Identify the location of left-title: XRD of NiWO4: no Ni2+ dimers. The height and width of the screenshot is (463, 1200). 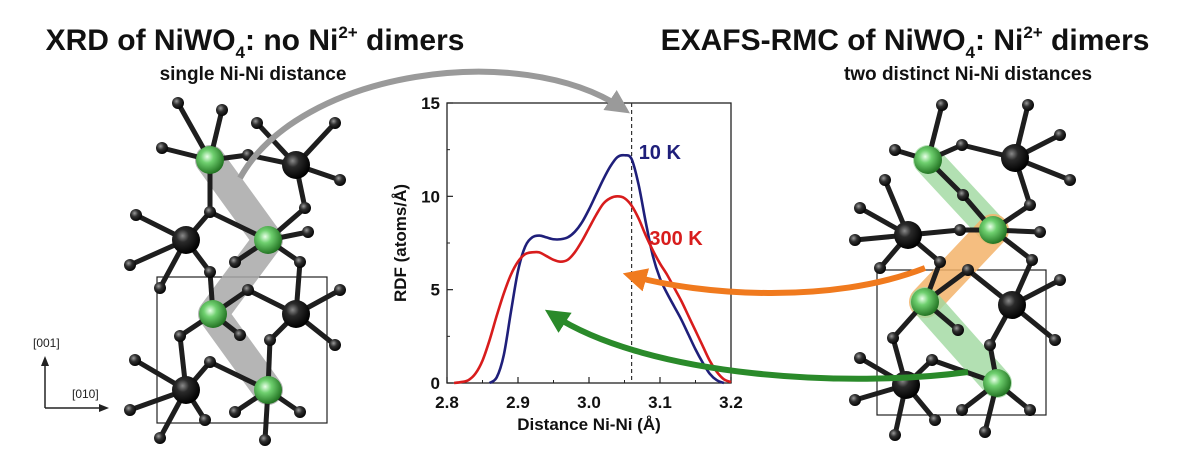
(255, 42).